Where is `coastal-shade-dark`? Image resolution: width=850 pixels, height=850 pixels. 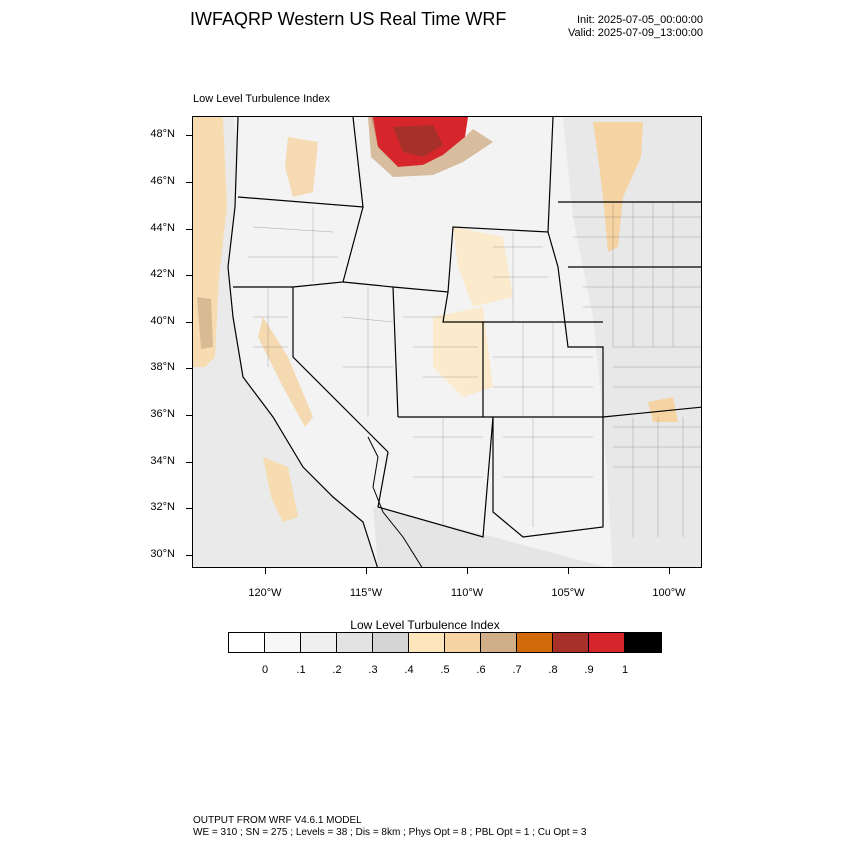
coastal-shade-dark is located at coordinates (205, 323).